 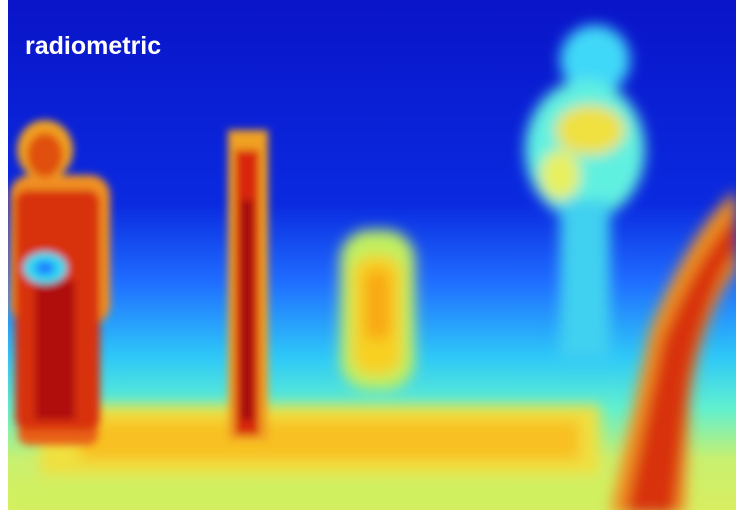 I want to click on image-label: radiometric, so click(x=93, y=46).